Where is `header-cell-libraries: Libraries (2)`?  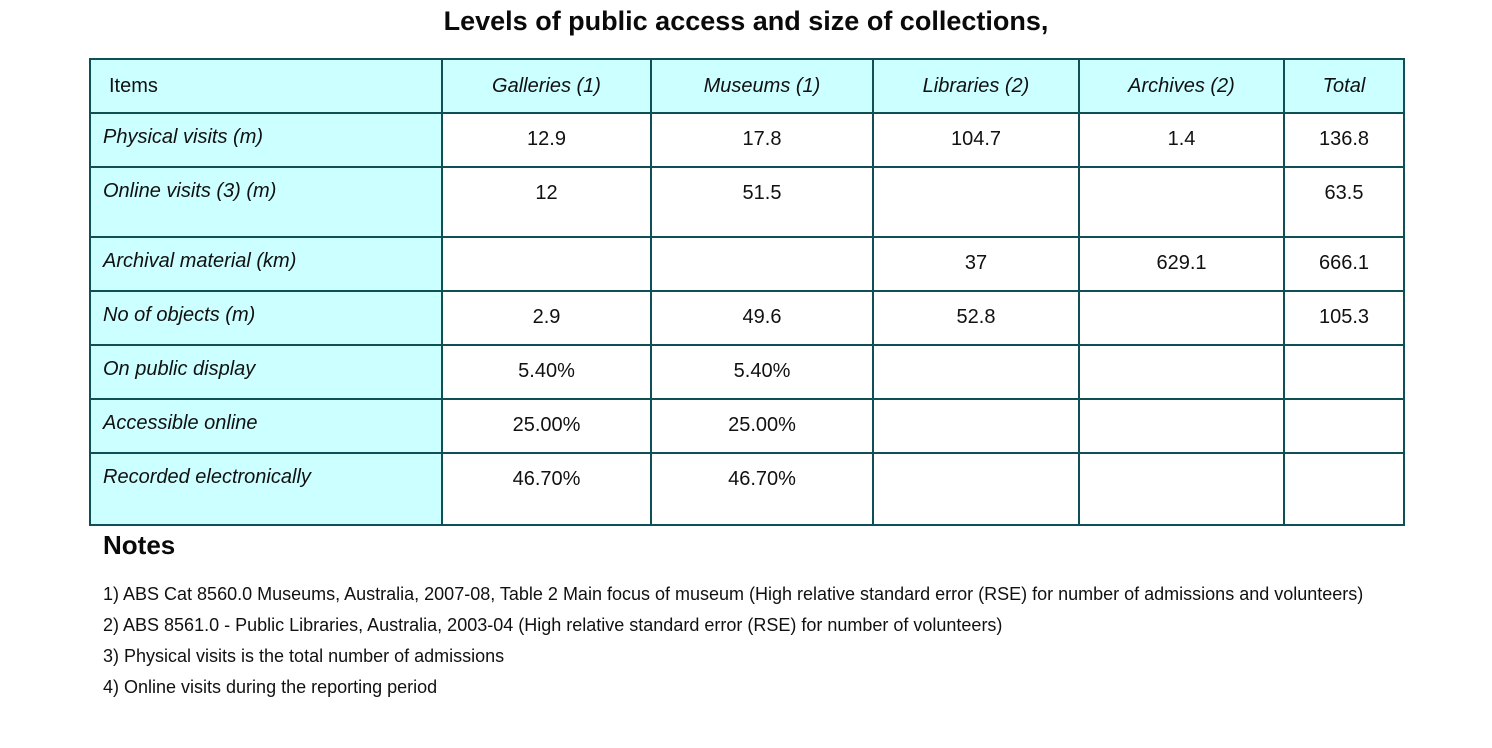 header-cell-libraries: Libraries (2) is located at coordinates (976, 86).